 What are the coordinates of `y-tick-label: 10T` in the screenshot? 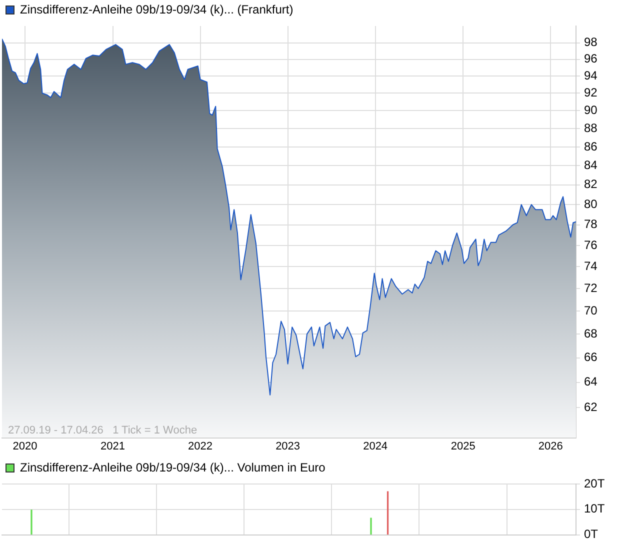 It's located at (595, 509).